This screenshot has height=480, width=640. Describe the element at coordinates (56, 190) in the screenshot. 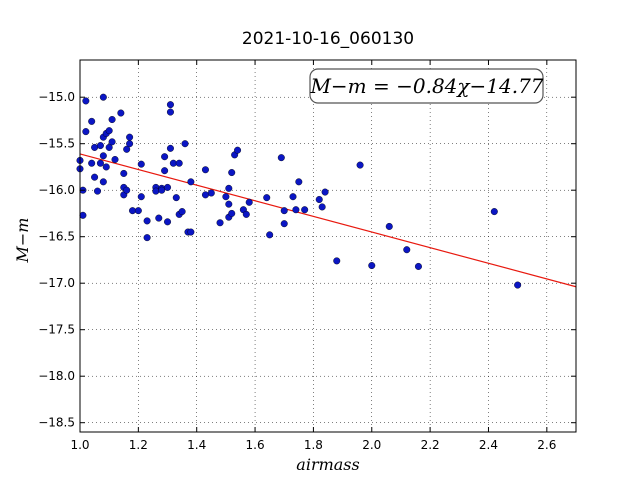

I see `y-tick-label: −16.0` at that location.